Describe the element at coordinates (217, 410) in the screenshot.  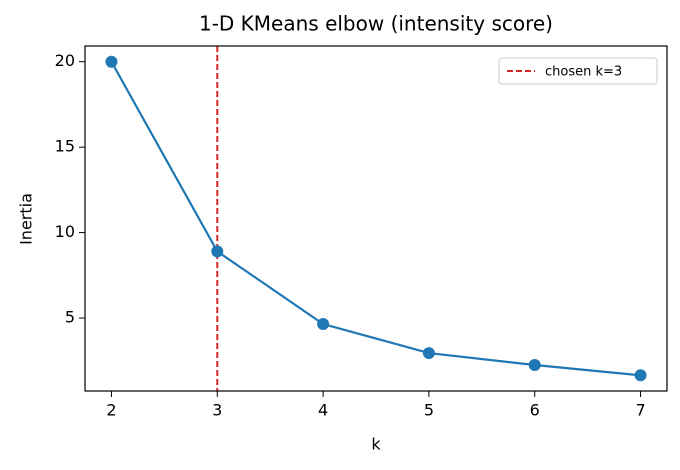
I see `x-tick-label: 3` at that location.